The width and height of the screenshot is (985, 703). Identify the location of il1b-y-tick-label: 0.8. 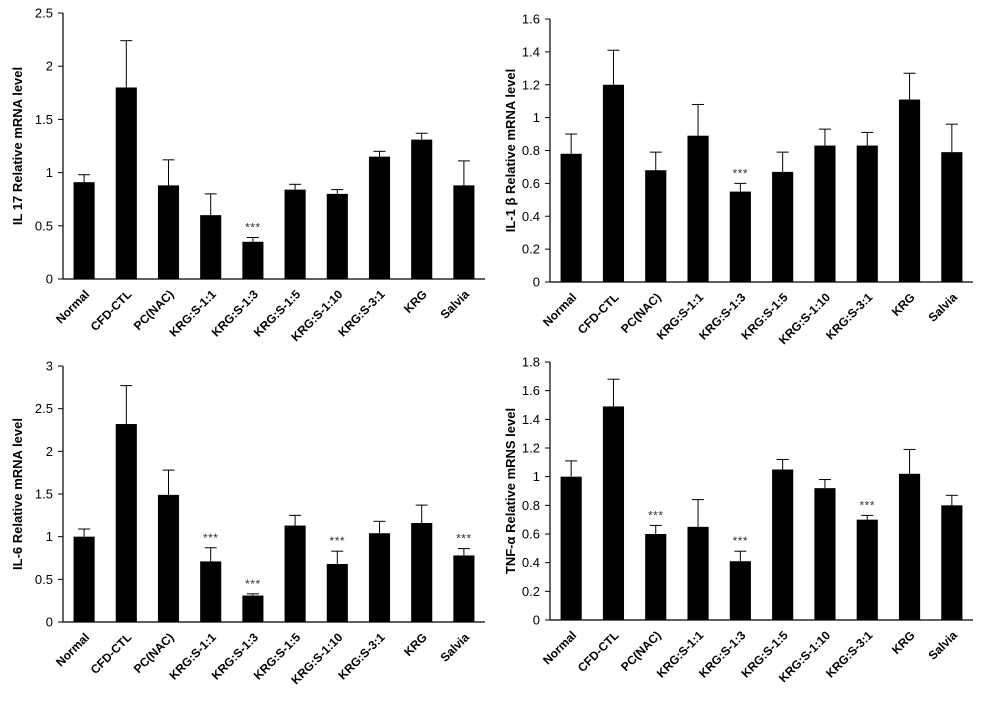
(531, 150).